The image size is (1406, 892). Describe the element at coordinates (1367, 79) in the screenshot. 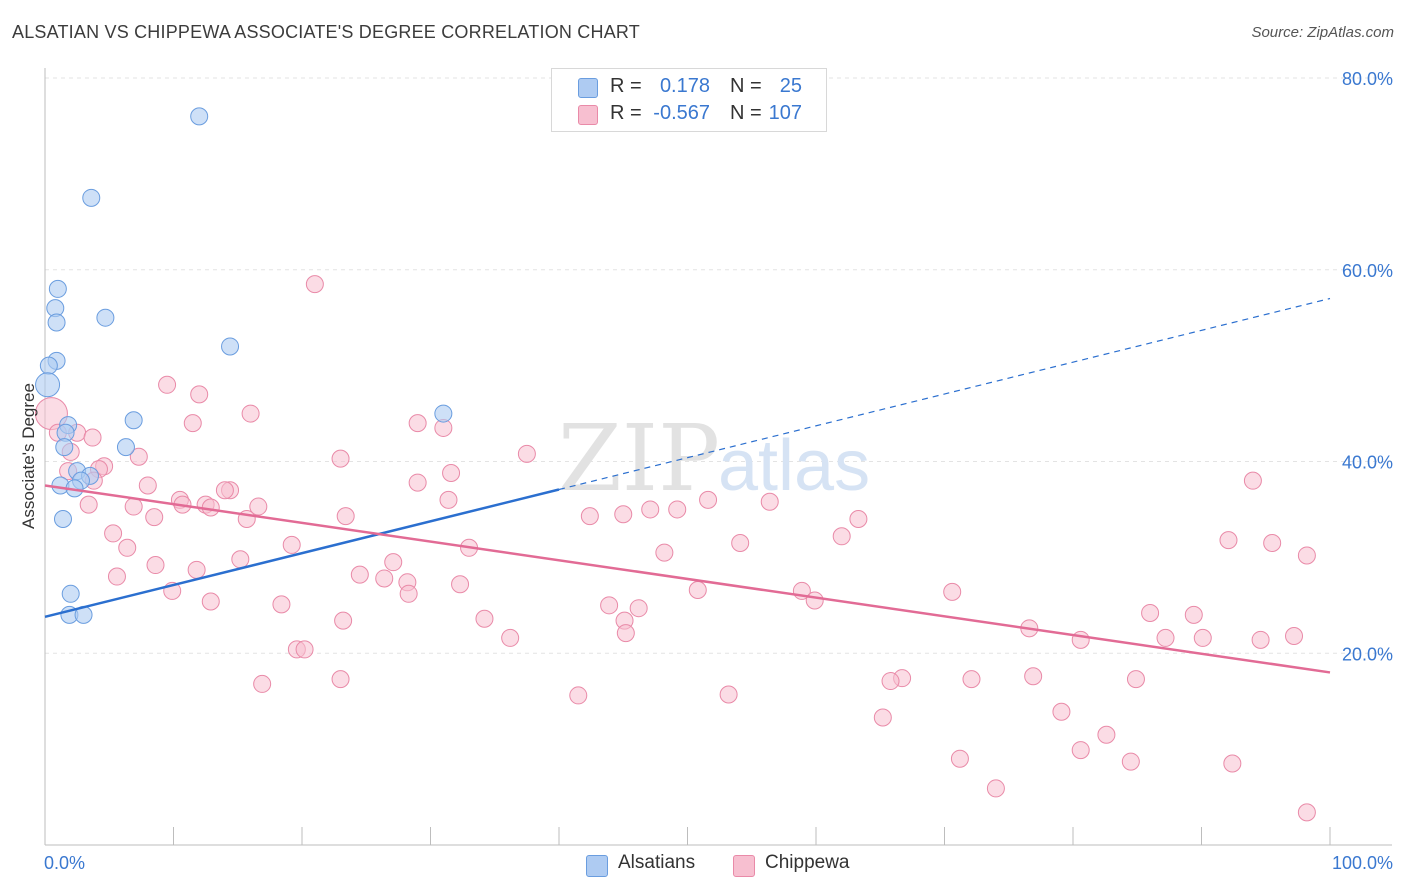

I see `y-tick-label: 80.0%` at that location.